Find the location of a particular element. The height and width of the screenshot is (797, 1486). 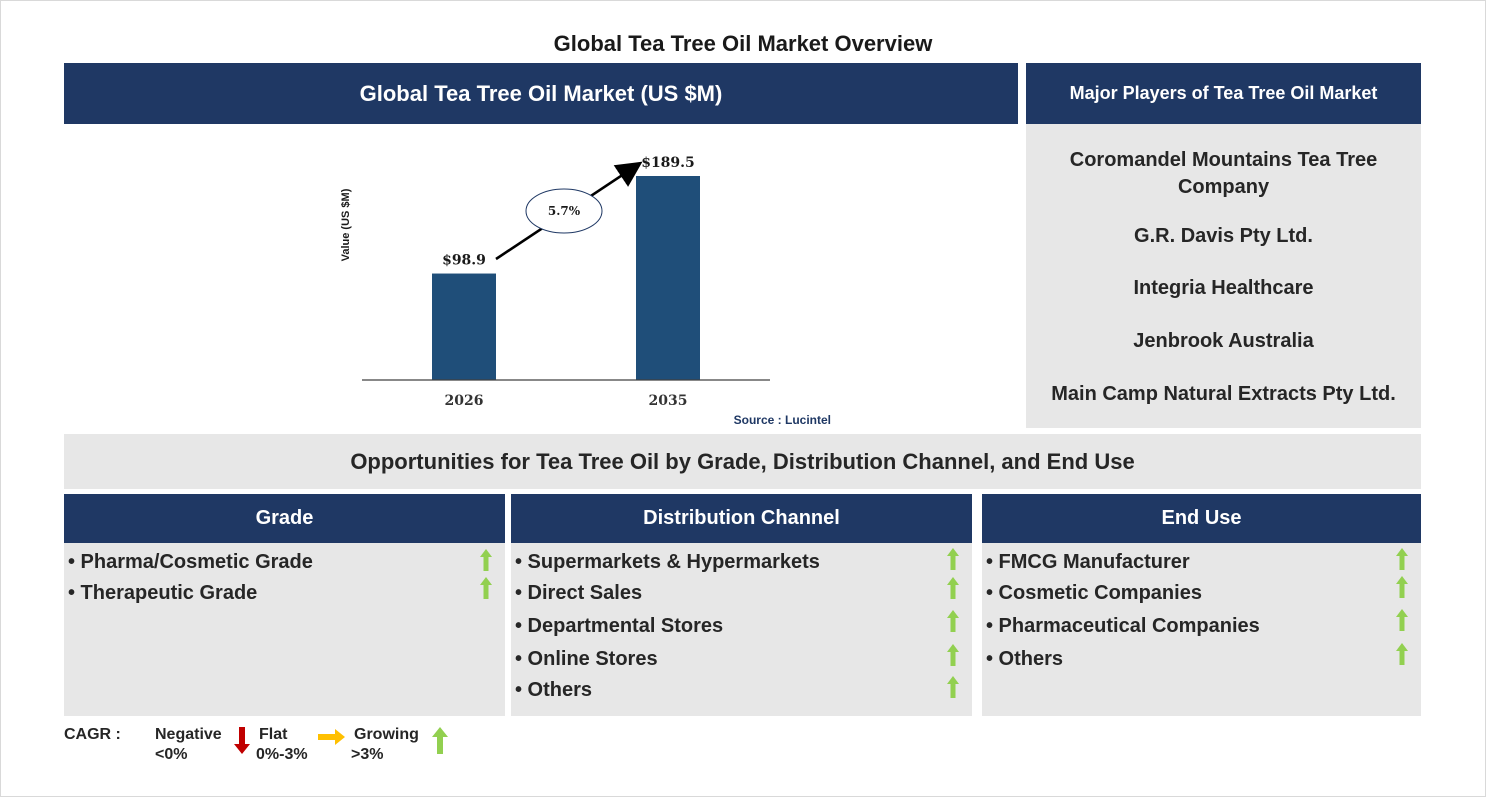

legend-cagr-label: CAGR : is located at coordinates (92, 734).